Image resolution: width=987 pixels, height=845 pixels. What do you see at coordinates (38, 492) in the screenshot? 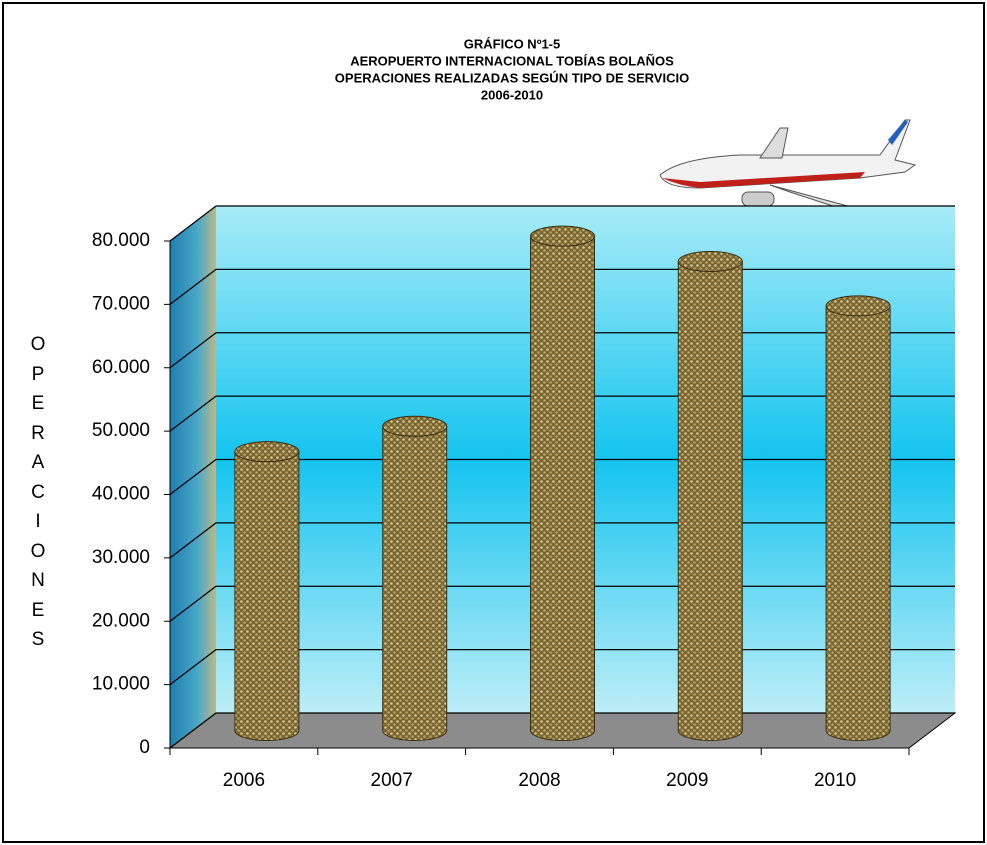
I see `y-axis-label: OPERACIONES` at bounding box center [38, 492].